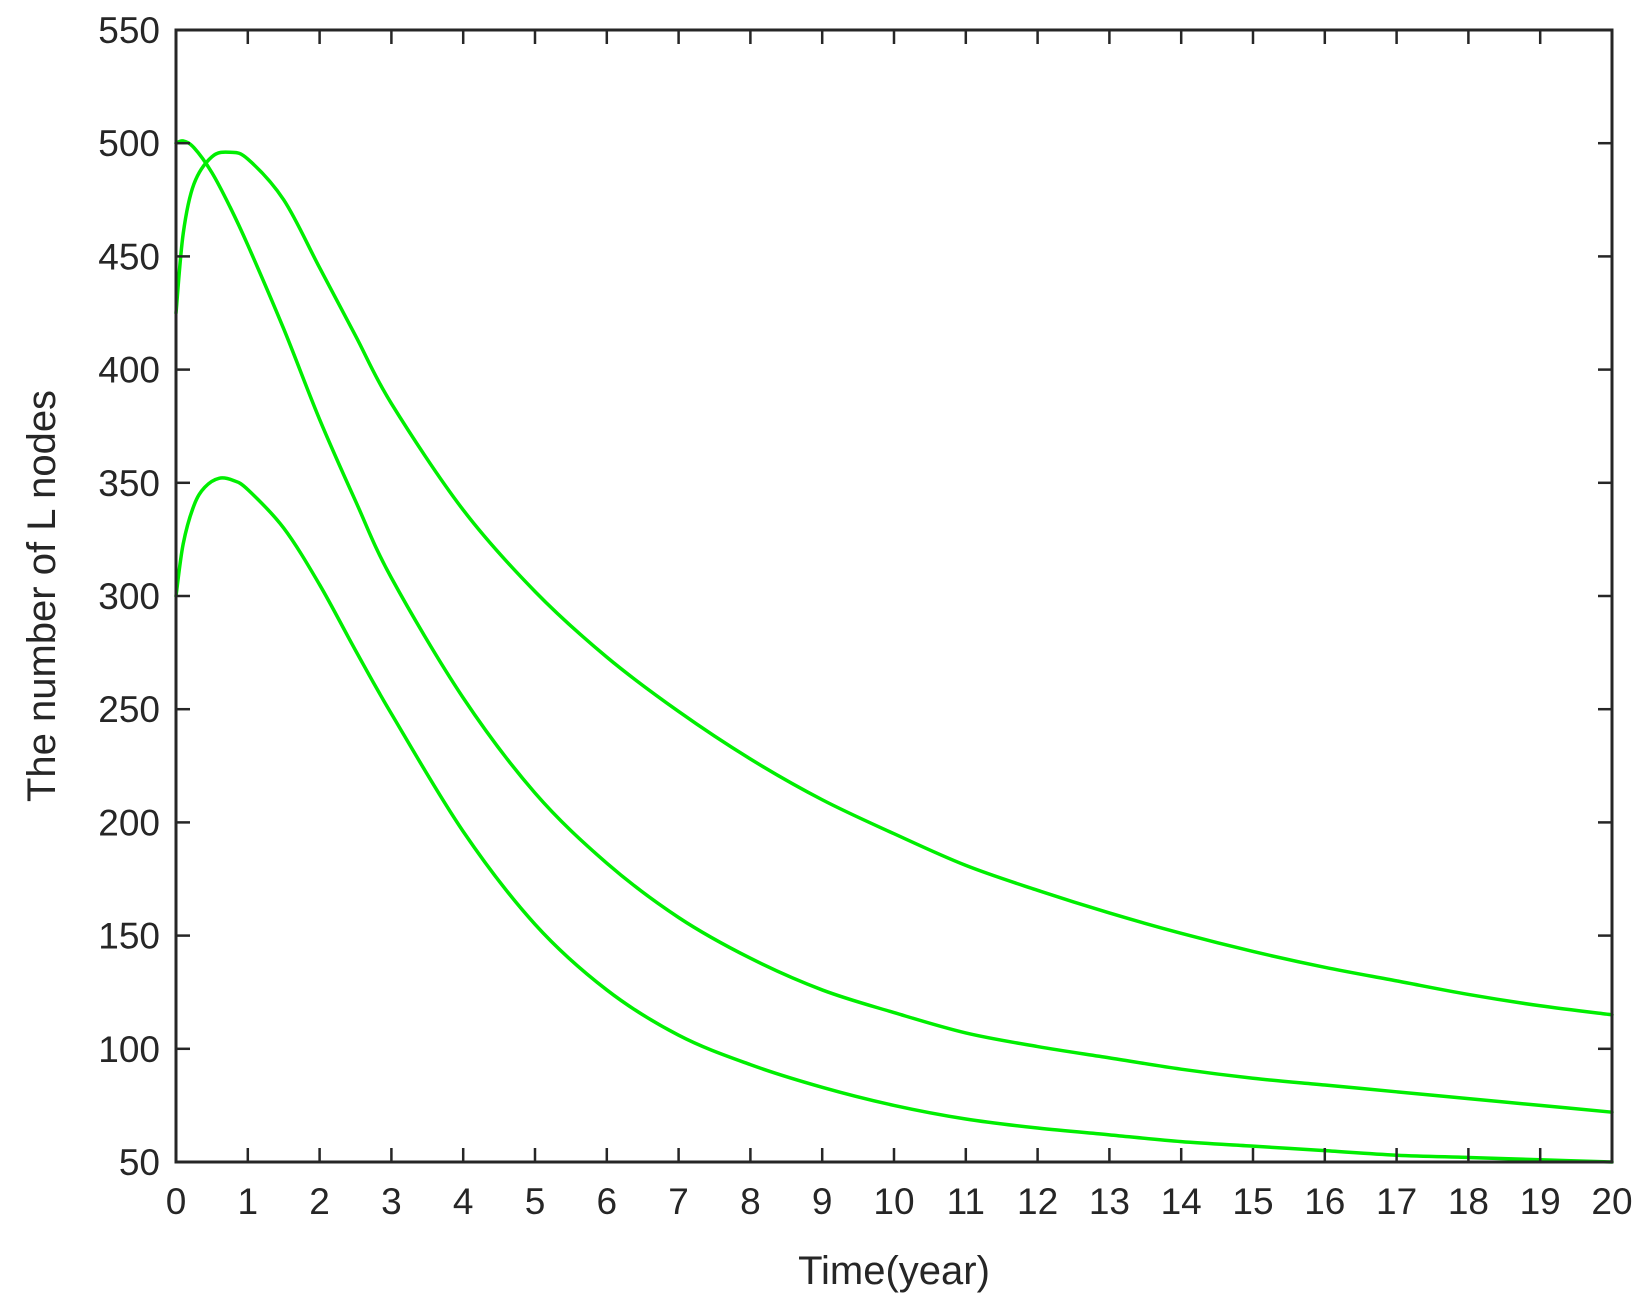 This screenshot has height=1315, width=1637. I want to click on x-tick-label: 10, so click(893, 1201).